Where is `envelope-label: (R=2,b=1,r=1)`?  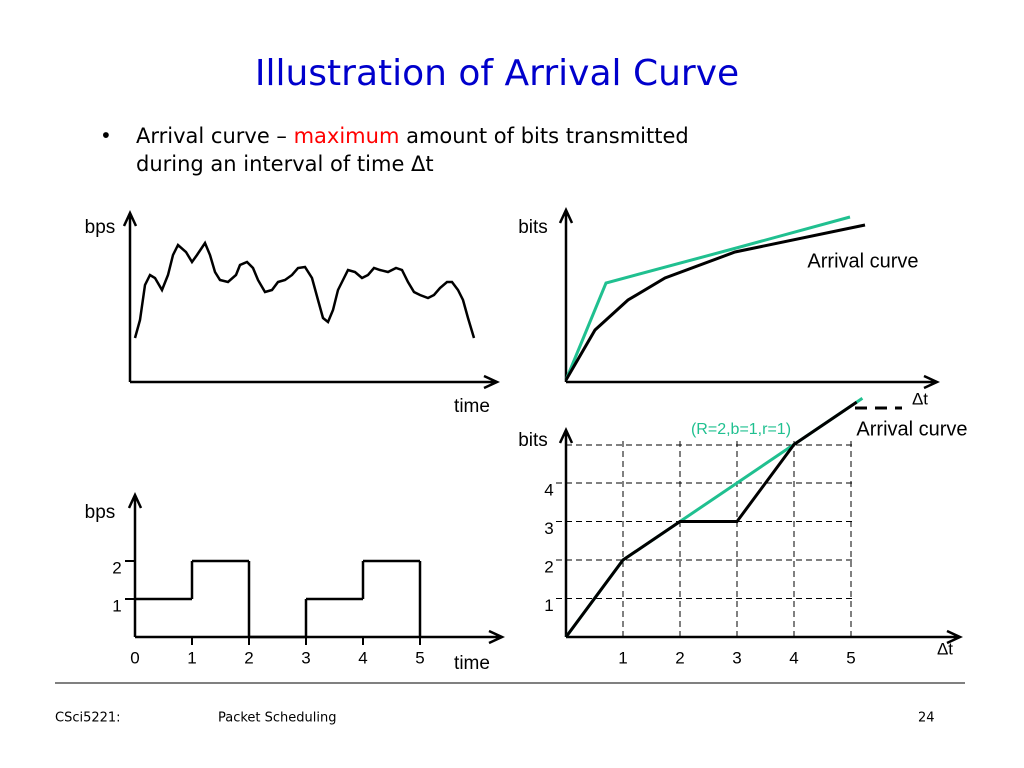
envelope-label: (R=2,b=1,r=1) is located at coordinates (741, 429).